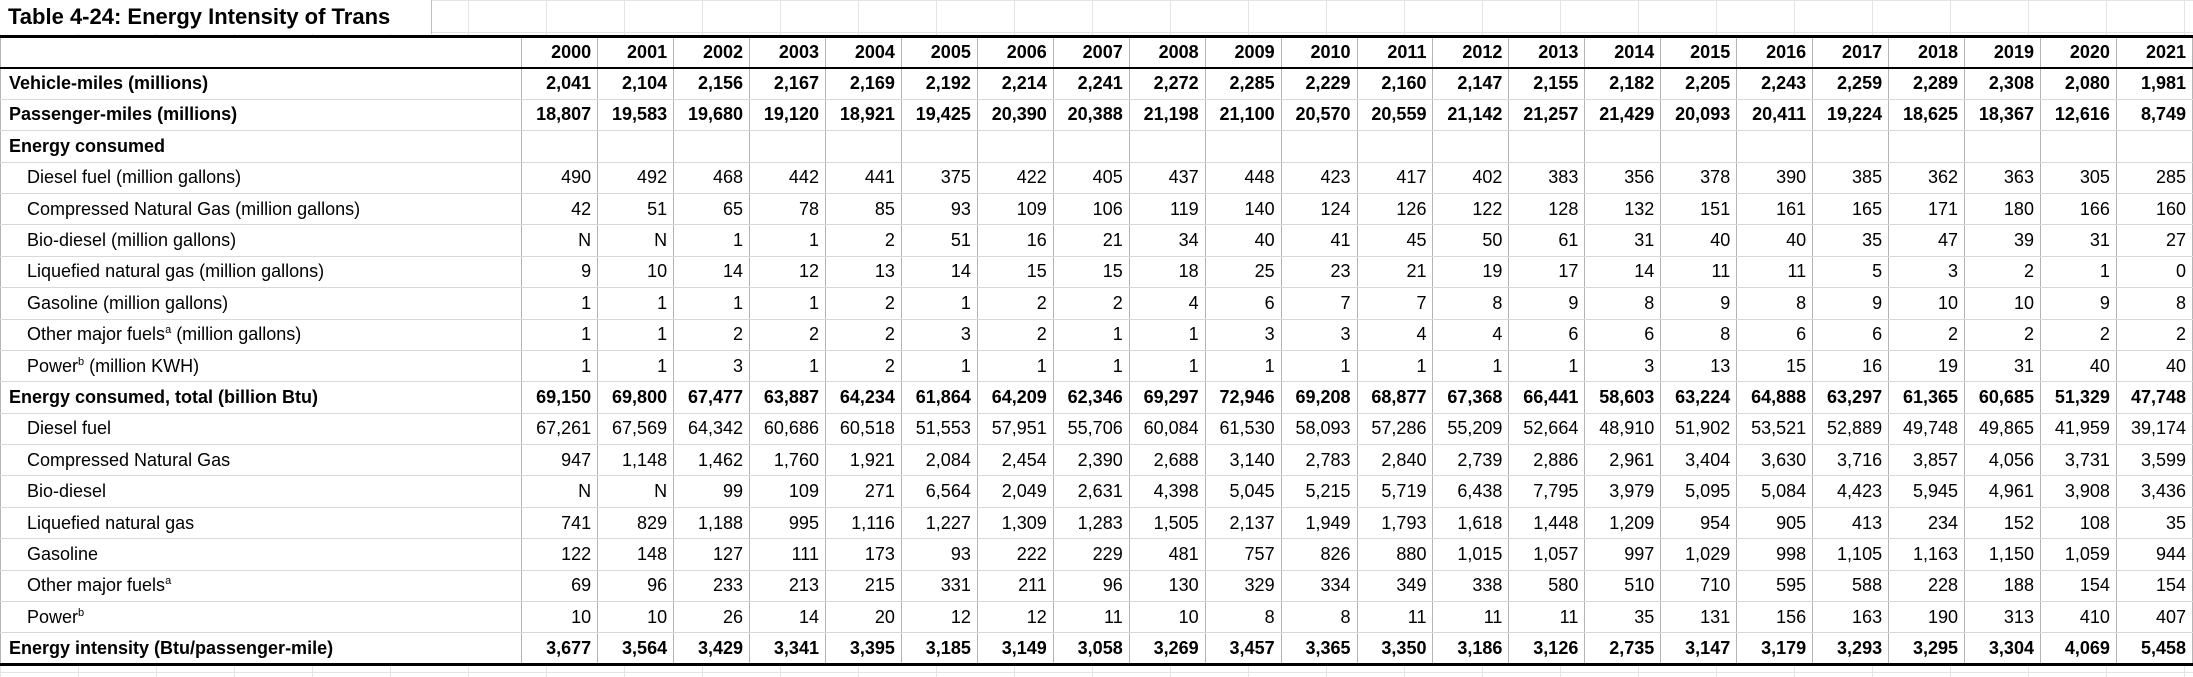 This screenshot has width=2193, height=677. I want to click on data-cell: 3, so click(939, 334).